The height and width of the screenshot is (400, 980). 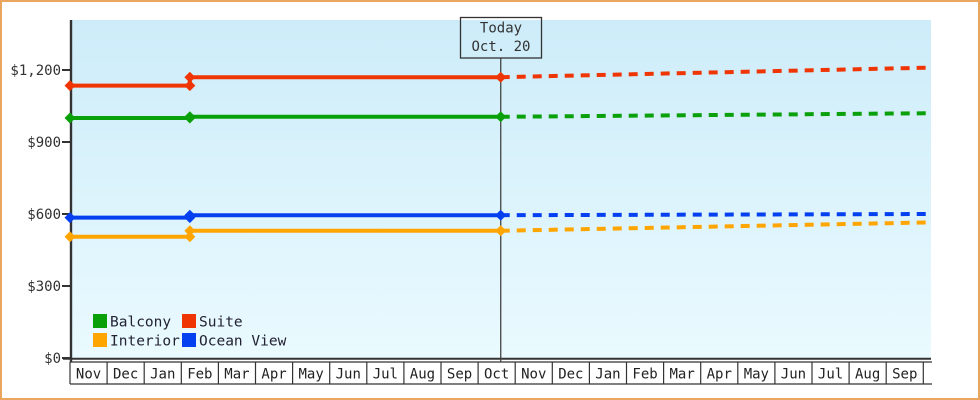 I want to click on today-annotation: Today Oct. 20, so click(x=501, y=37).